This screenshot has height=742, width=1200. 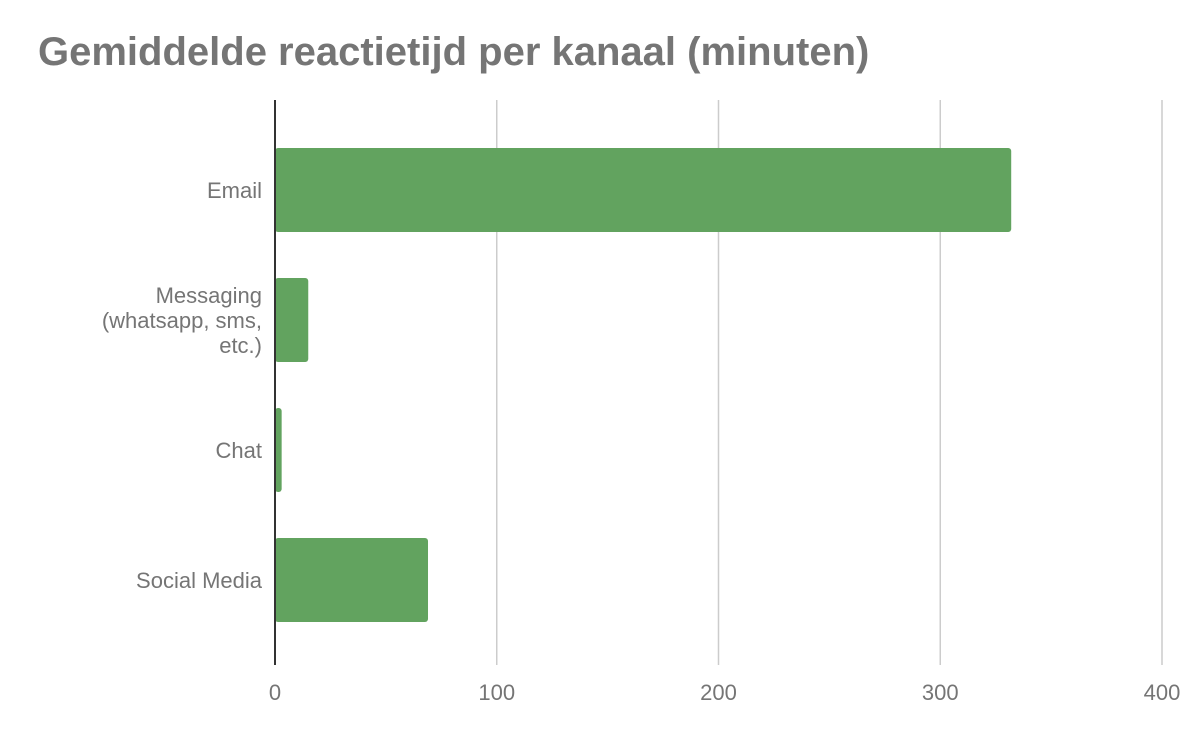 I want to click on category-label: Messaging (whatsapp, sms, etc.), so click(x=182, y=320).